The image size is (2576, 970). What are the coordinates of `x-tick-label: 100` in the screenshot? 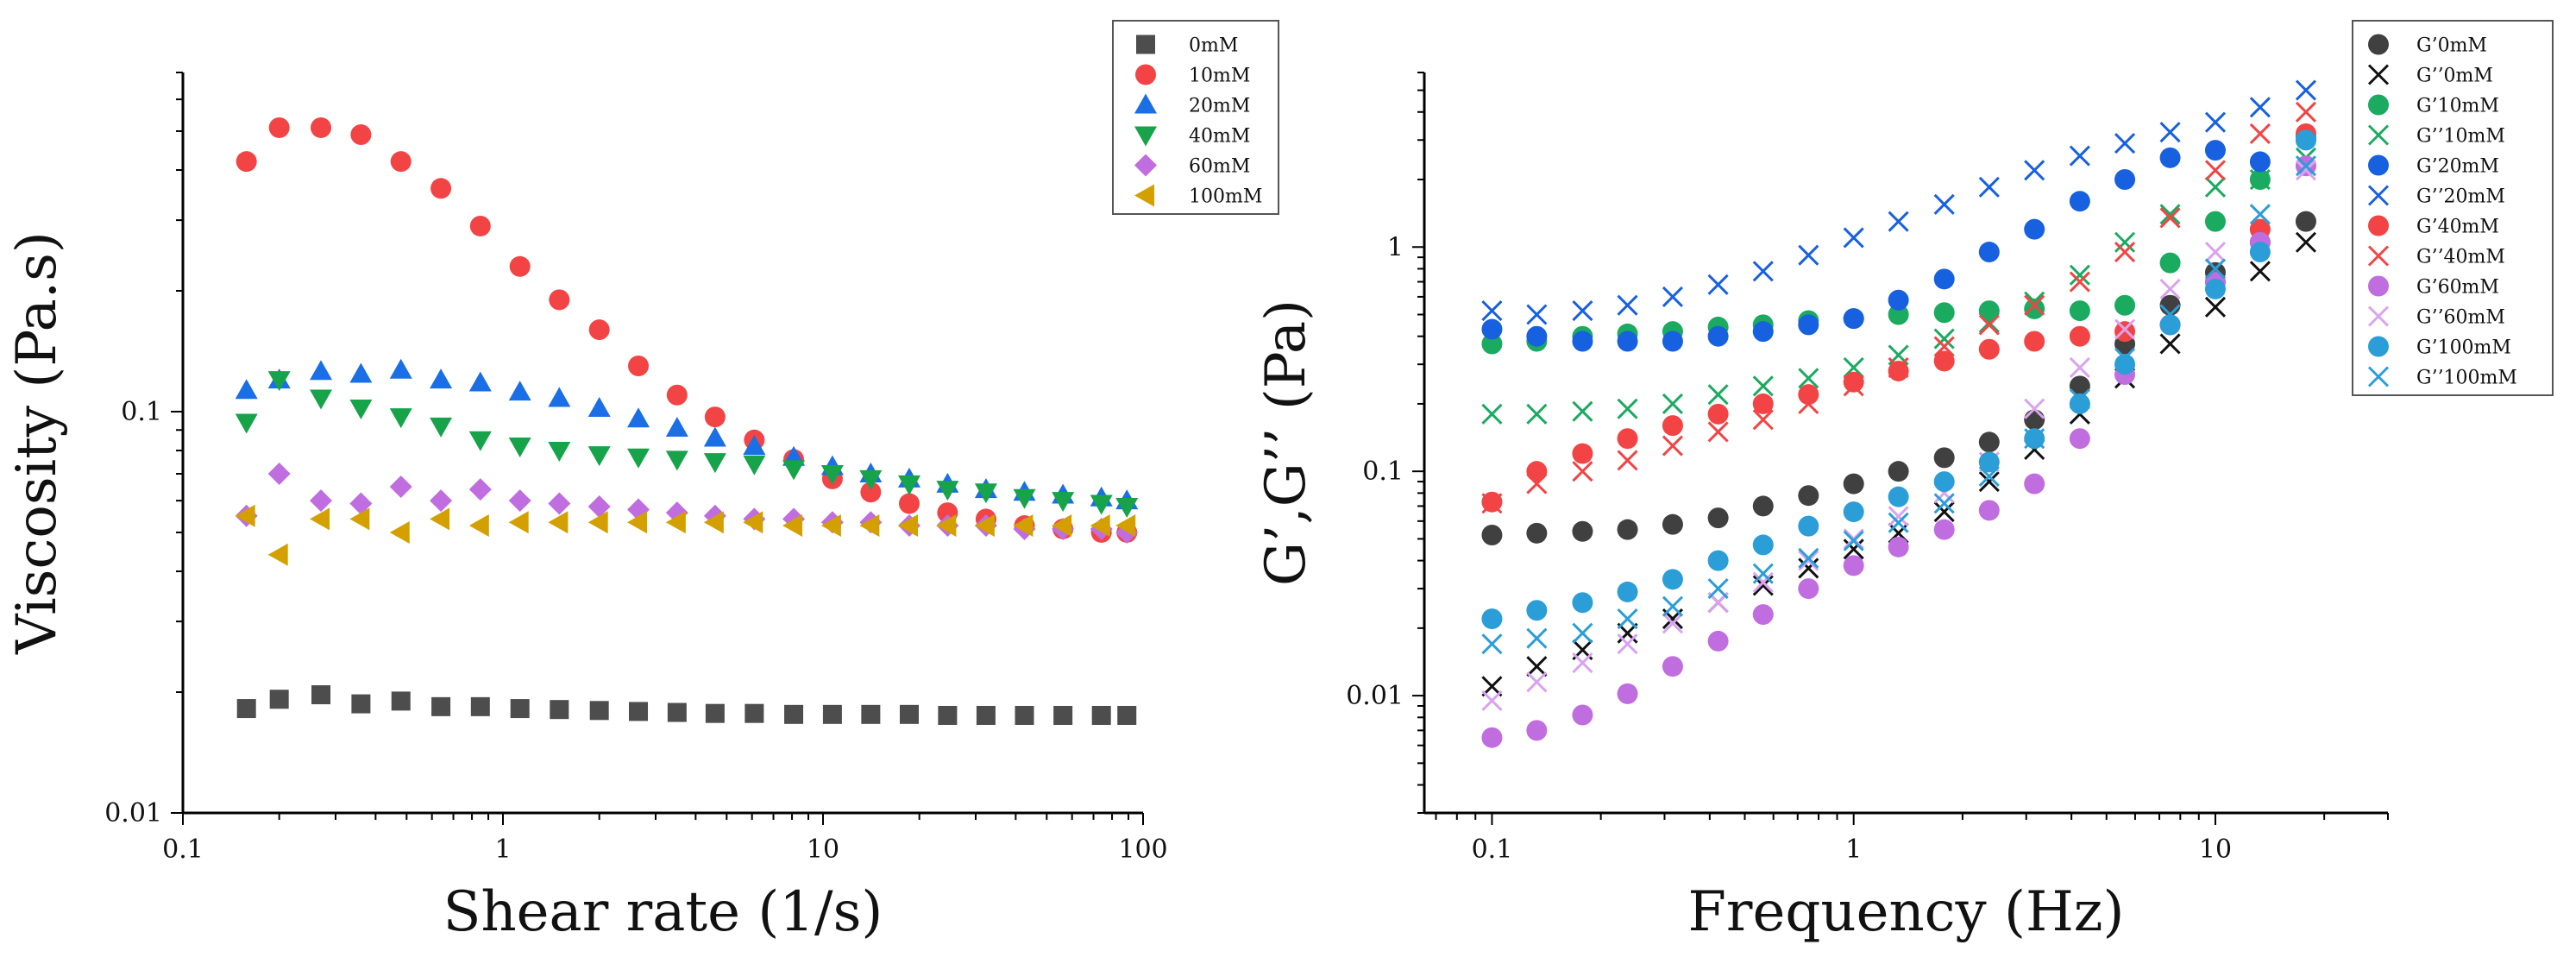 It's located at (1142, 850).